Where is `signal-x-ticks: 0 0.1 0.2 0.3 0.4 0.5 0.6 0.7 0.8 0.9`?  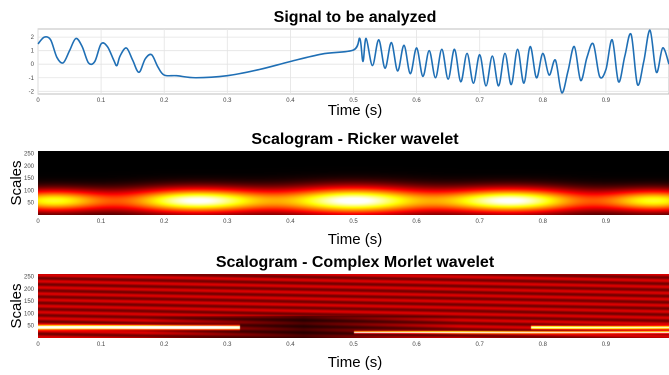
signal-x-ticks: 0 0.1 0.2 0.3 0.4 0.5 0.6 0.7 0.8 0.9 is located at coordinates (323, 101).